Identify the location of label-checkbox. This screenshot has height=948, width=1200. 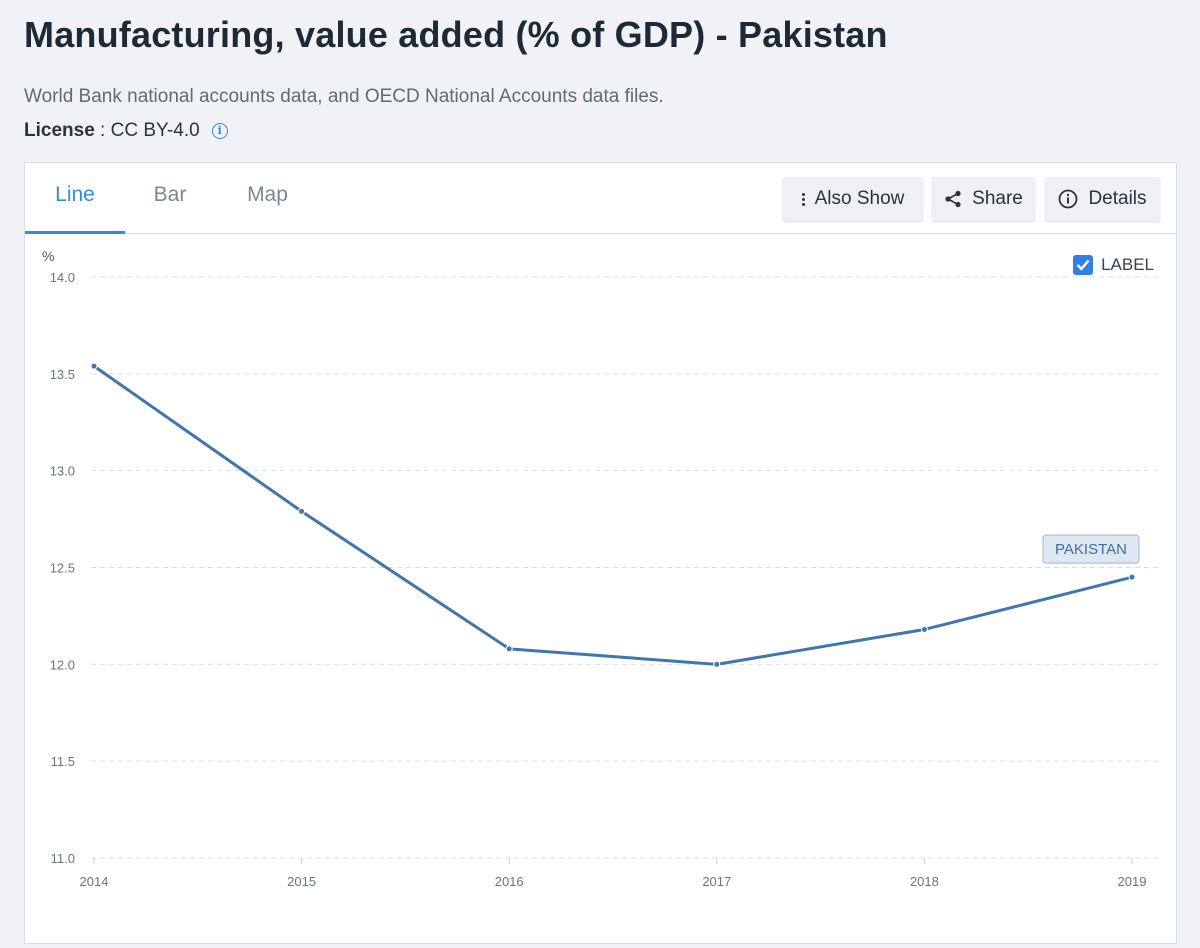
(1083, 265).